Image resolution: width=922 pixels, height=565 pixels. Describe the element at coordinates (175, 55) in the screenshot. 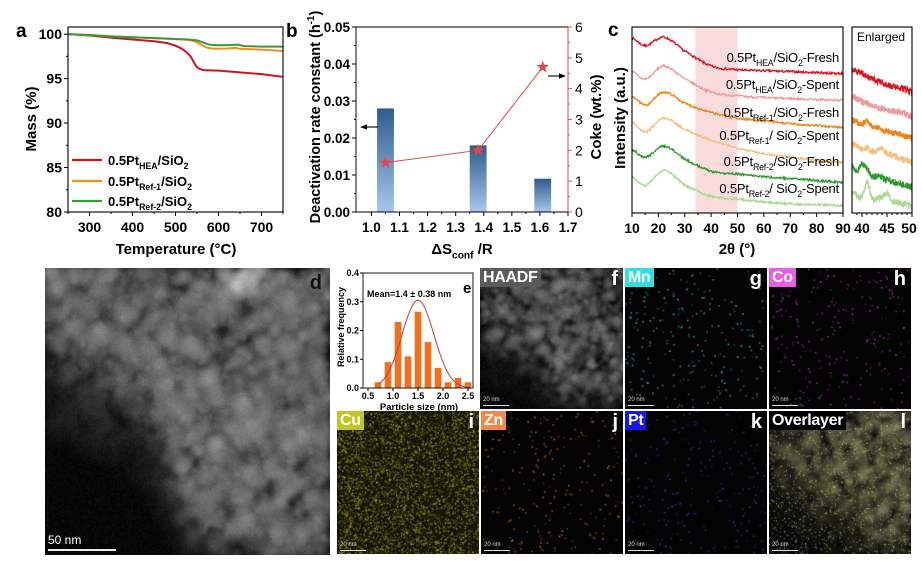

I see `plot-area-a` at that location.